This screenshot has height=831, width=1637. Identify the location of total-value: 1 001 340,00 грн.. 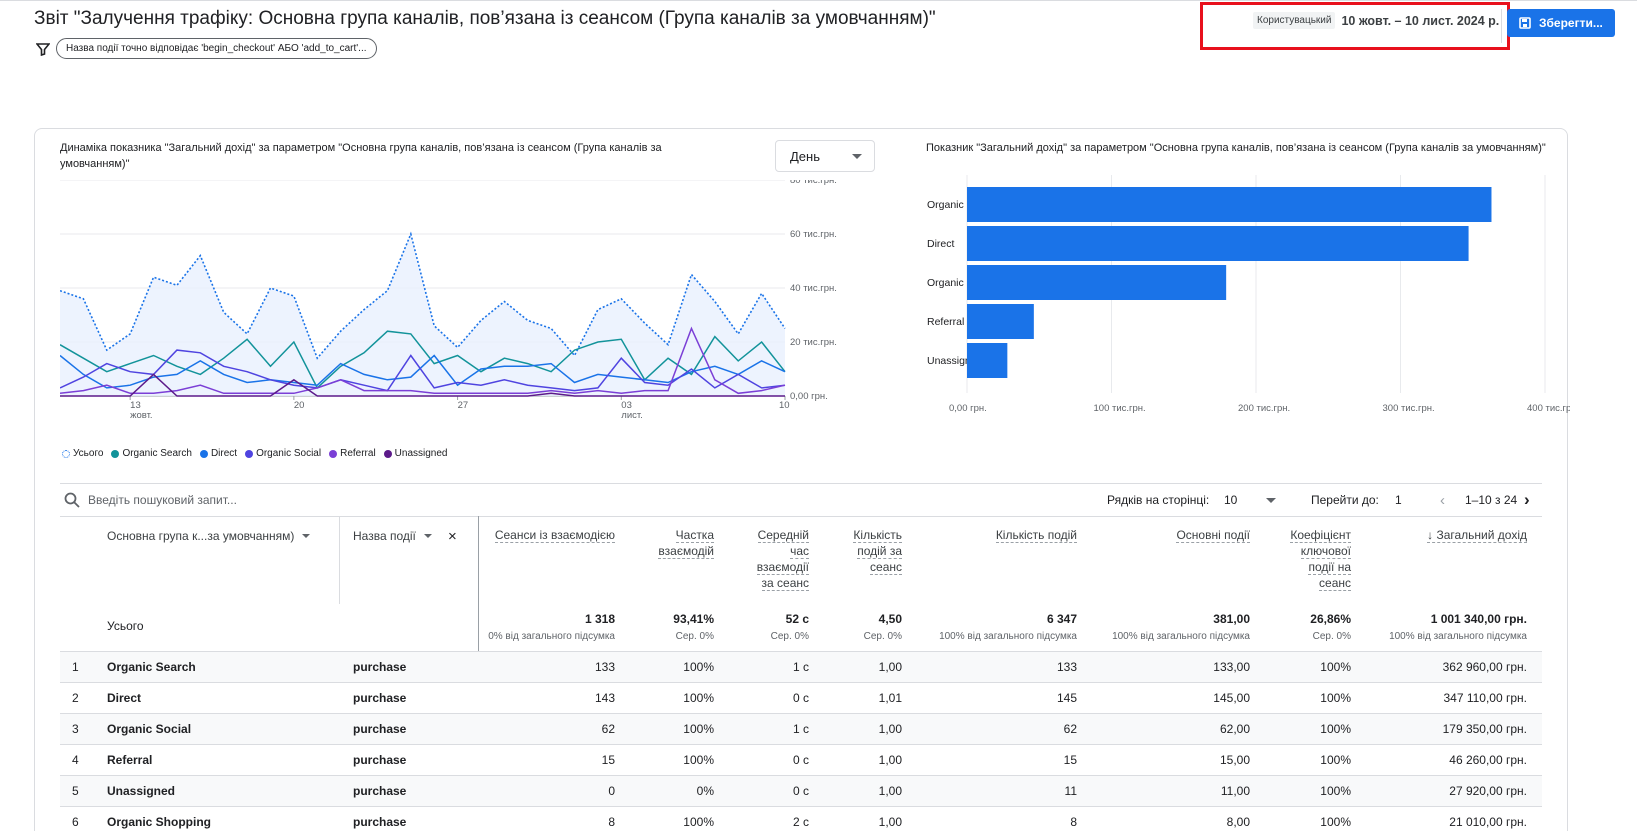
(1478, 619).